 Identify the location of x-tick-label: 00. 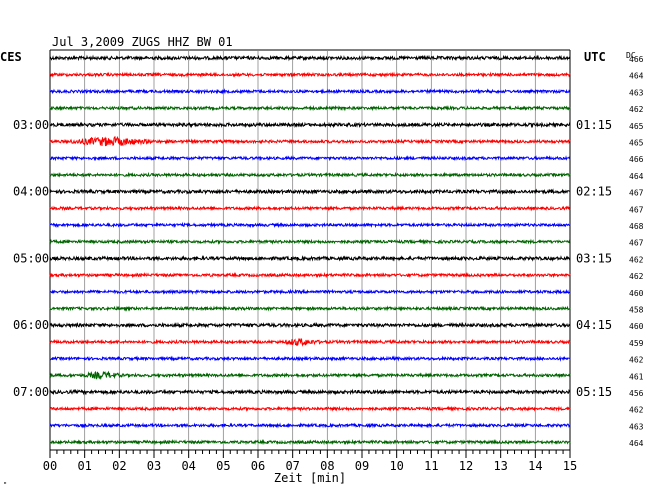
(50, 466).